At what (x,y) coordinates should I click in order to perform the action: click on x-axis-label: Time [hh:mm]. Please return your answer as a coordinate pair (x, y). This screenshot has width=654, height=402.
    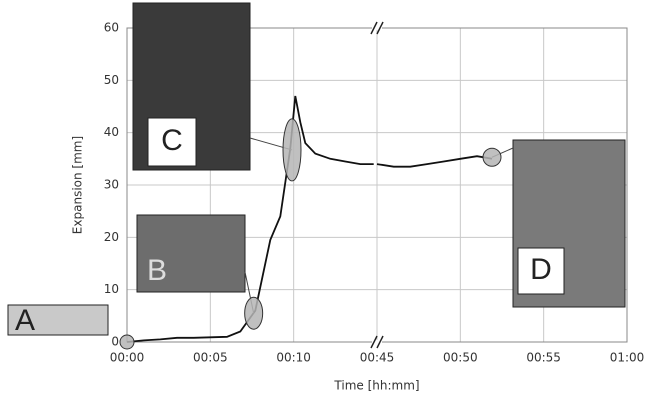
    Looking at the image, I should click on (376, 386).